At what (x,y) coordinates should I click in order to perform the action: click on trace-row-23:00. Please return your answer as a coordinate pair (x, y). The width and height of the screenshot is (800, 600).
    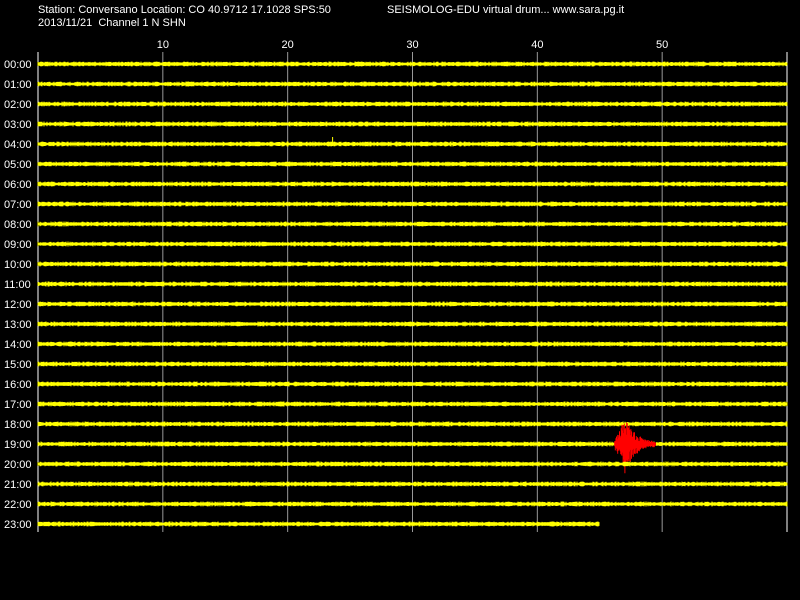
    Looking at the image, I should click on (318, 524).